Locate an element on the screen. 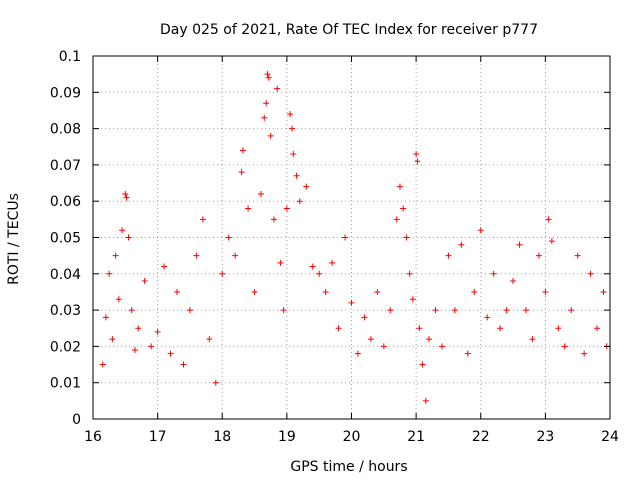 The image size is (640, 480). y-tick-label: 0.07 is located at coordinates (65, 166).